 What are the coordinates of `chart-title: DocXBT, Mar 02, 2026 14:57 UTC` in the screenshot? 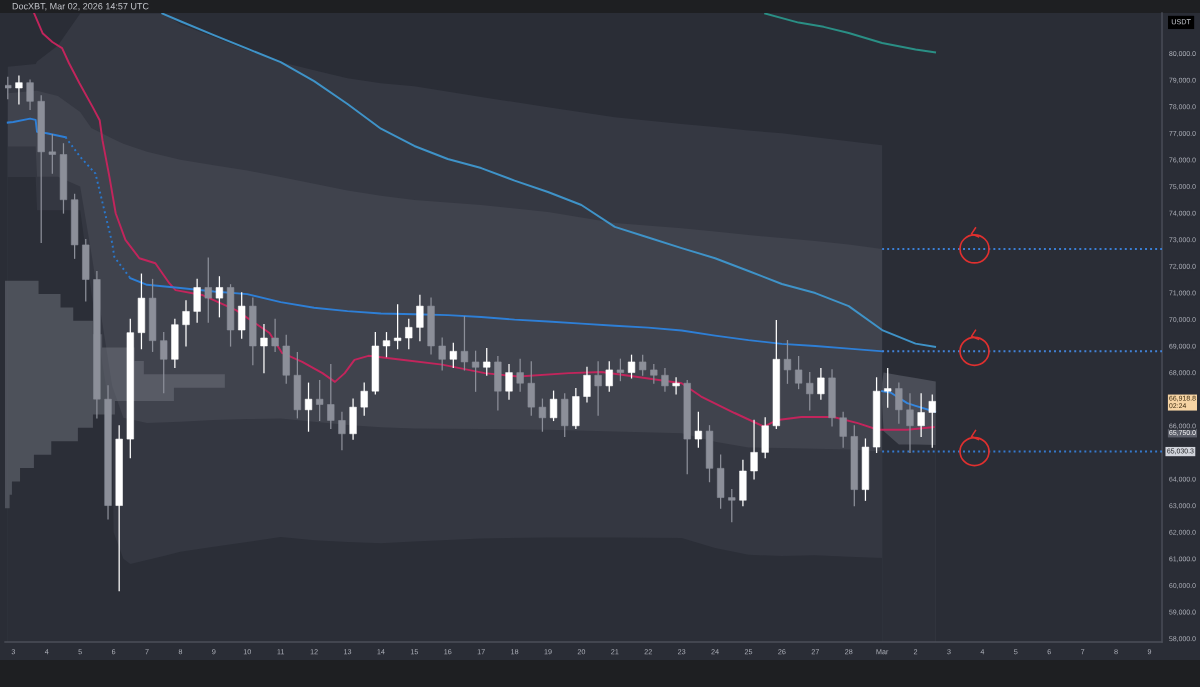 It's located at (80, 7).